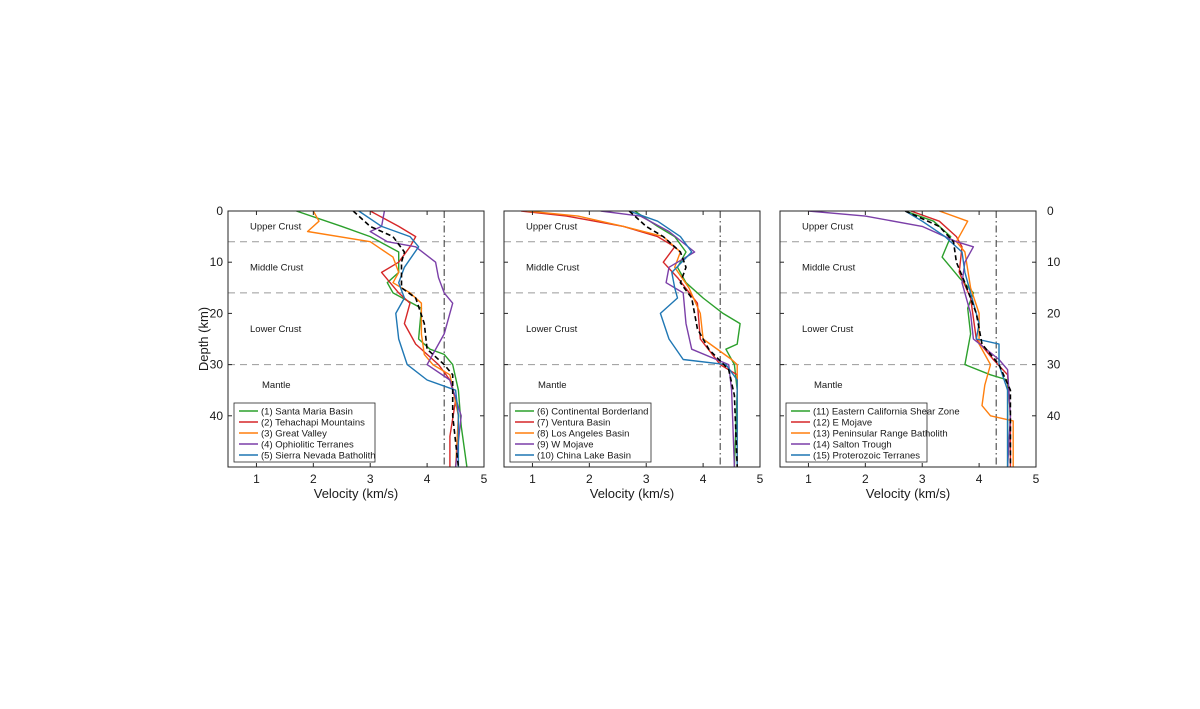 The width and height of the screenshot is (1200, 709). What do you see at coordinates (313, 422) in the screenshot?
I see `legend-entry: (2) Tehachapi Mountains` at bounding box center [313, 422].